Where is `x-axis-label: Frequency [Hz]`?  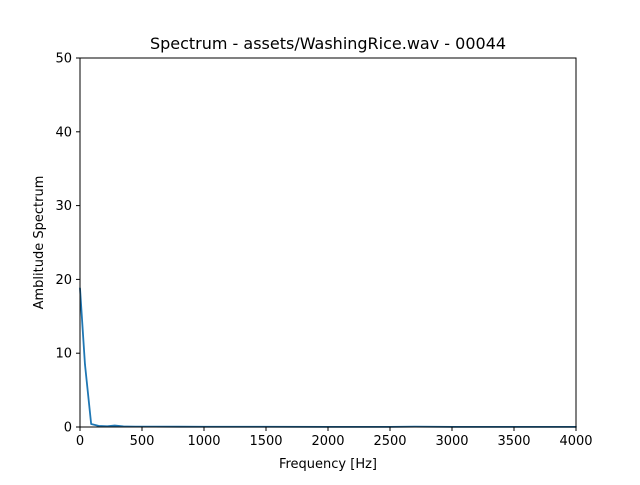 x-axis-label: Frequency [Hz] is located at coordinates (328, 464).